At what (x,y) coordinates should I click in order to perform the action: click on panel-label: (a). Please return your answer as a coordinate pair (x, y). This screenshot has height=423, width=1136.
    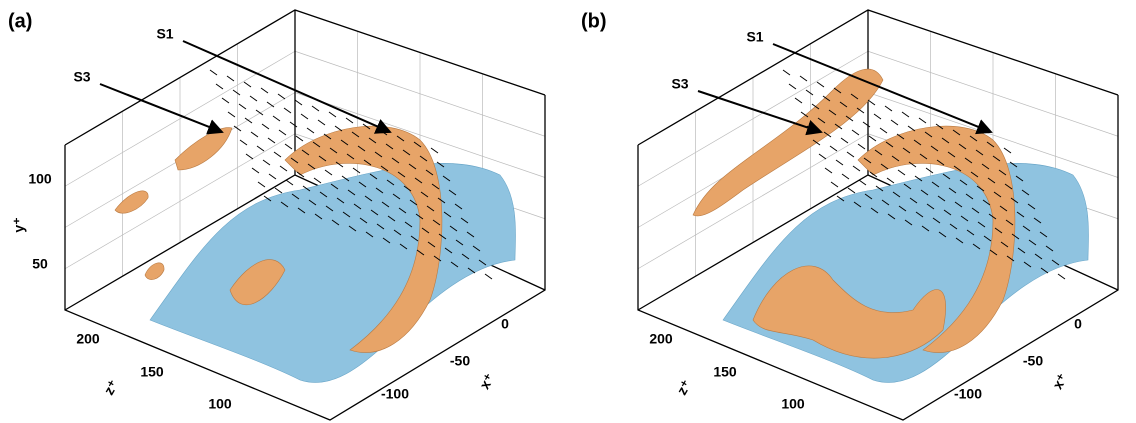
    Looking at the image, I should click on (20, 21).